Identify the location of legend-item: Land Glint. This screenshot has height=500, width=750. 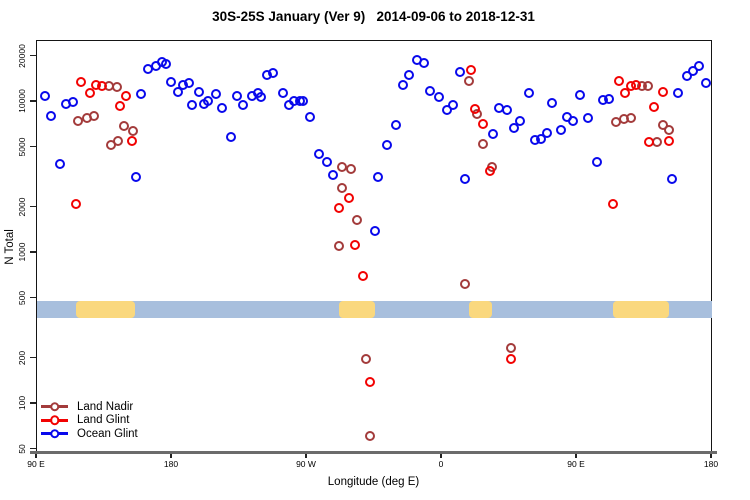
(89, 421).